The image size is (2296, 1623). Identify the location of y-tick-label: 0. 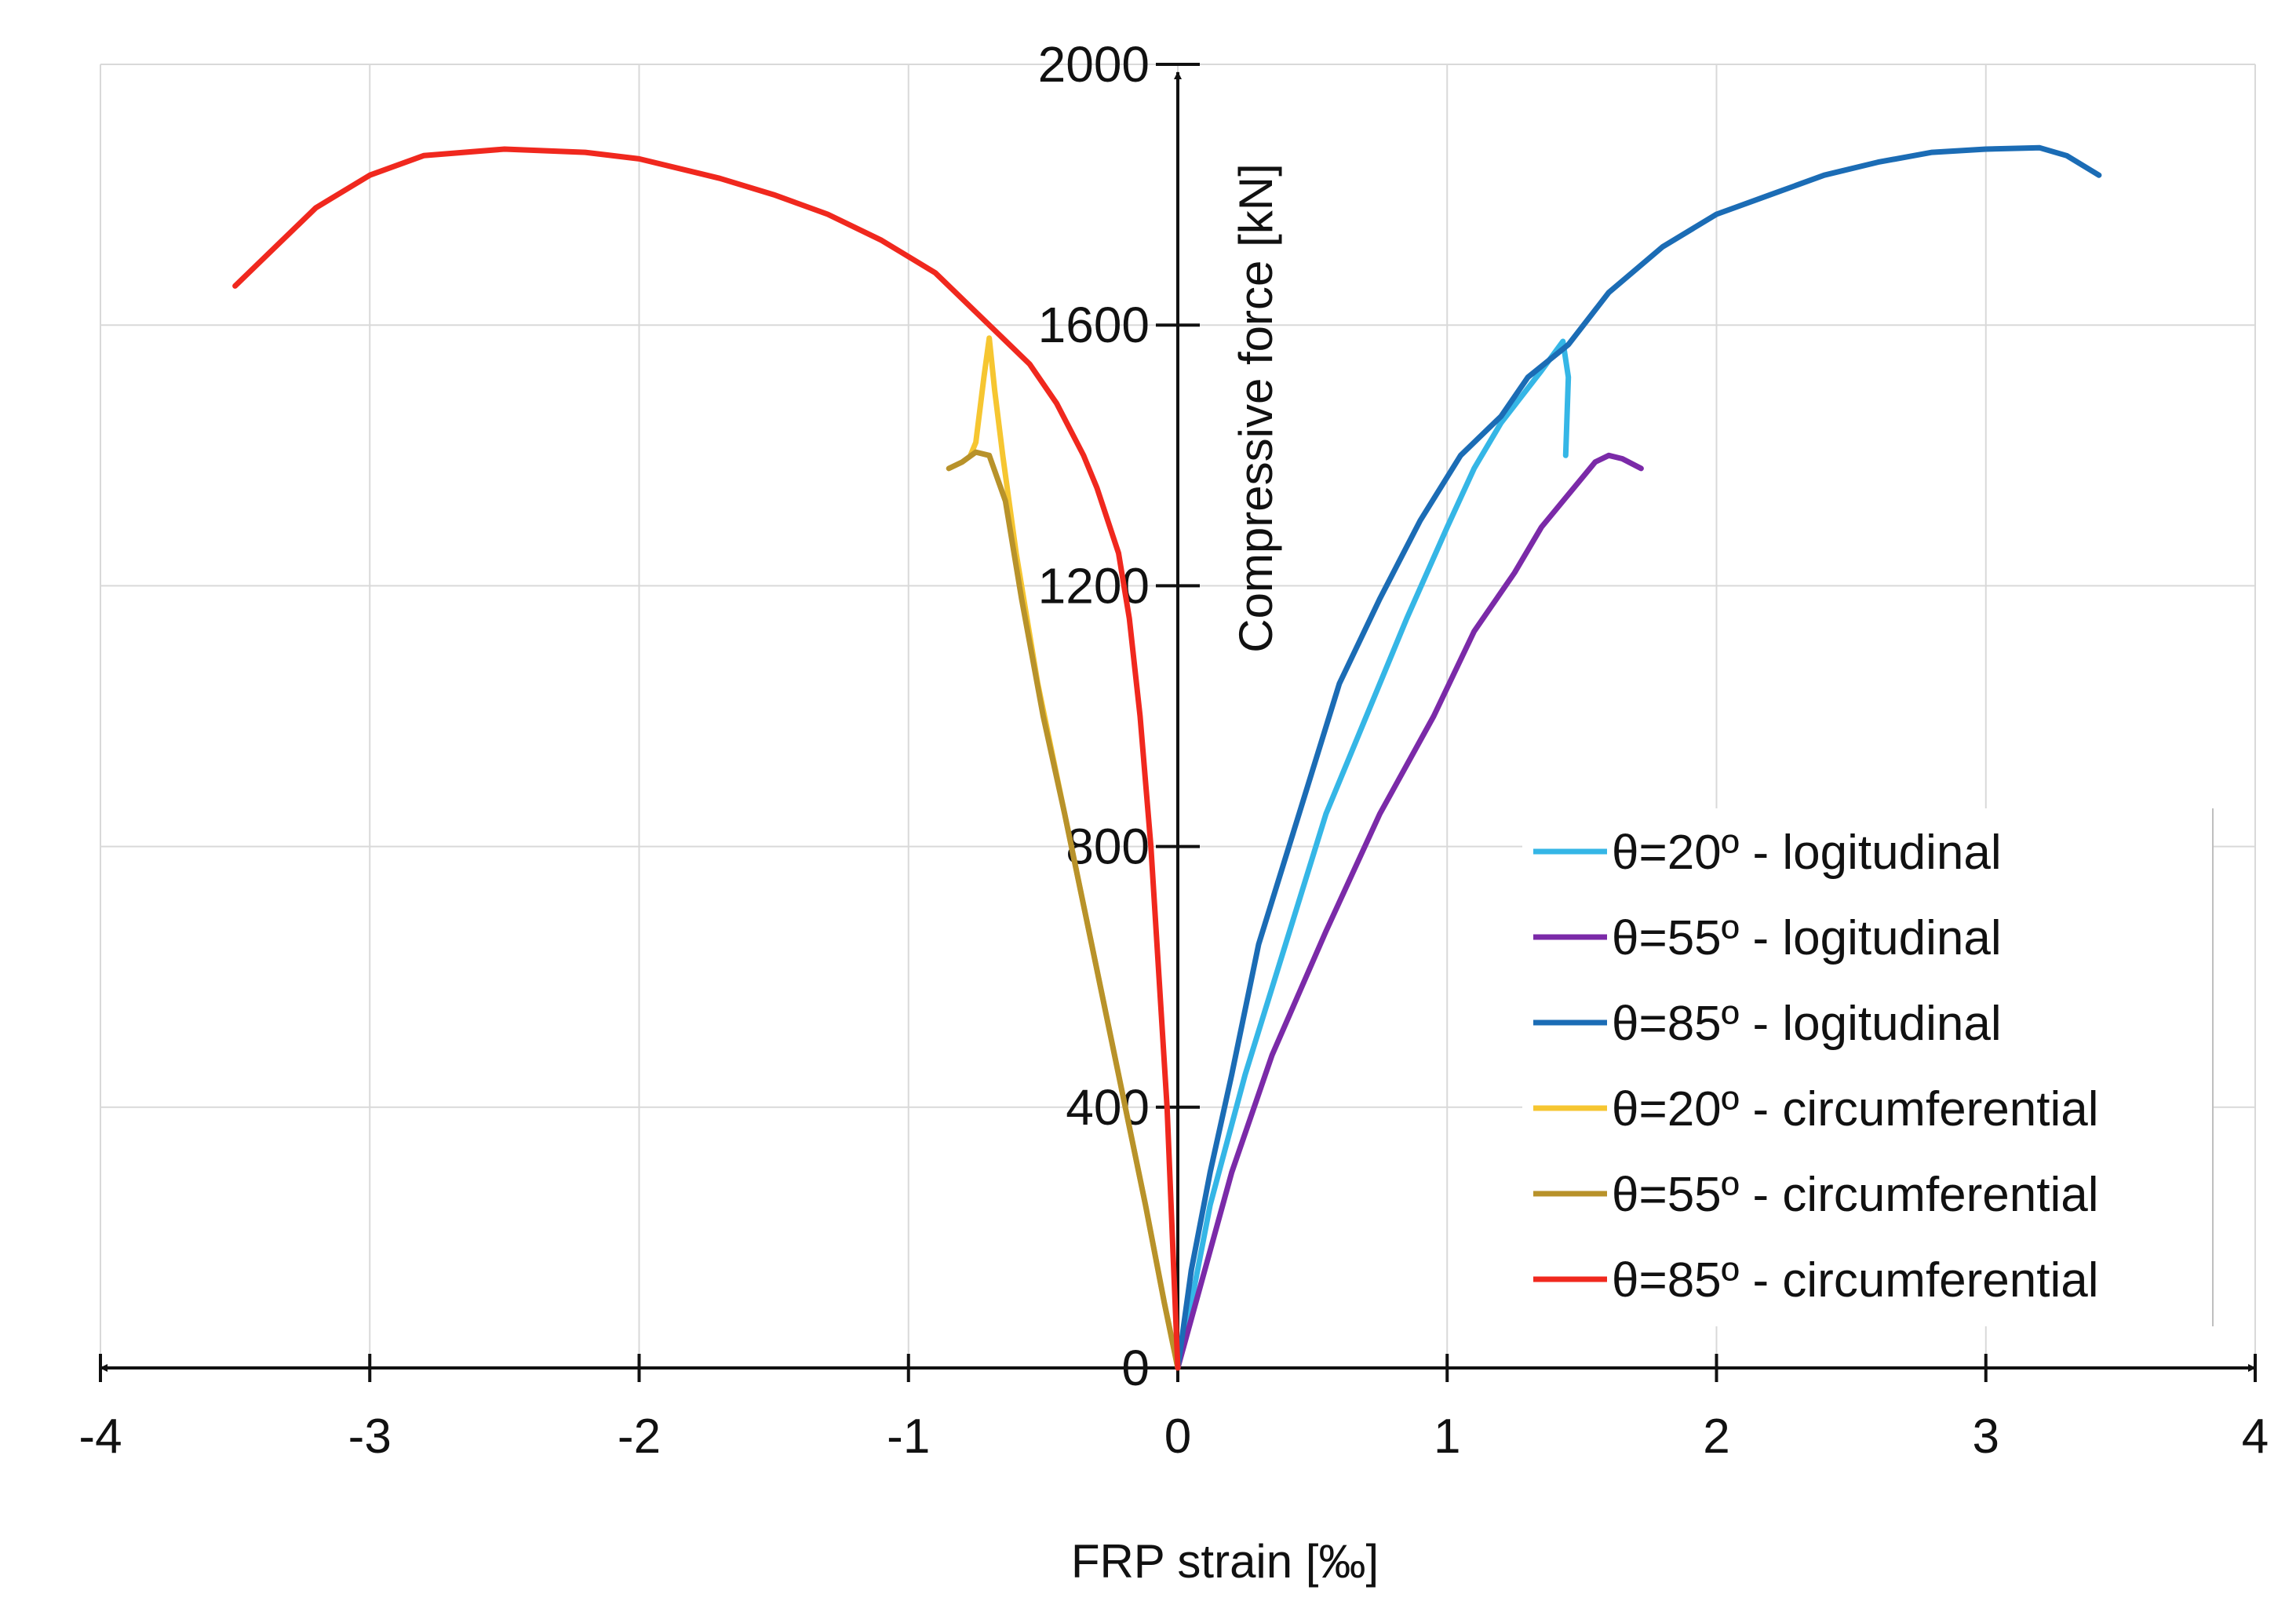
(1135, 1368).